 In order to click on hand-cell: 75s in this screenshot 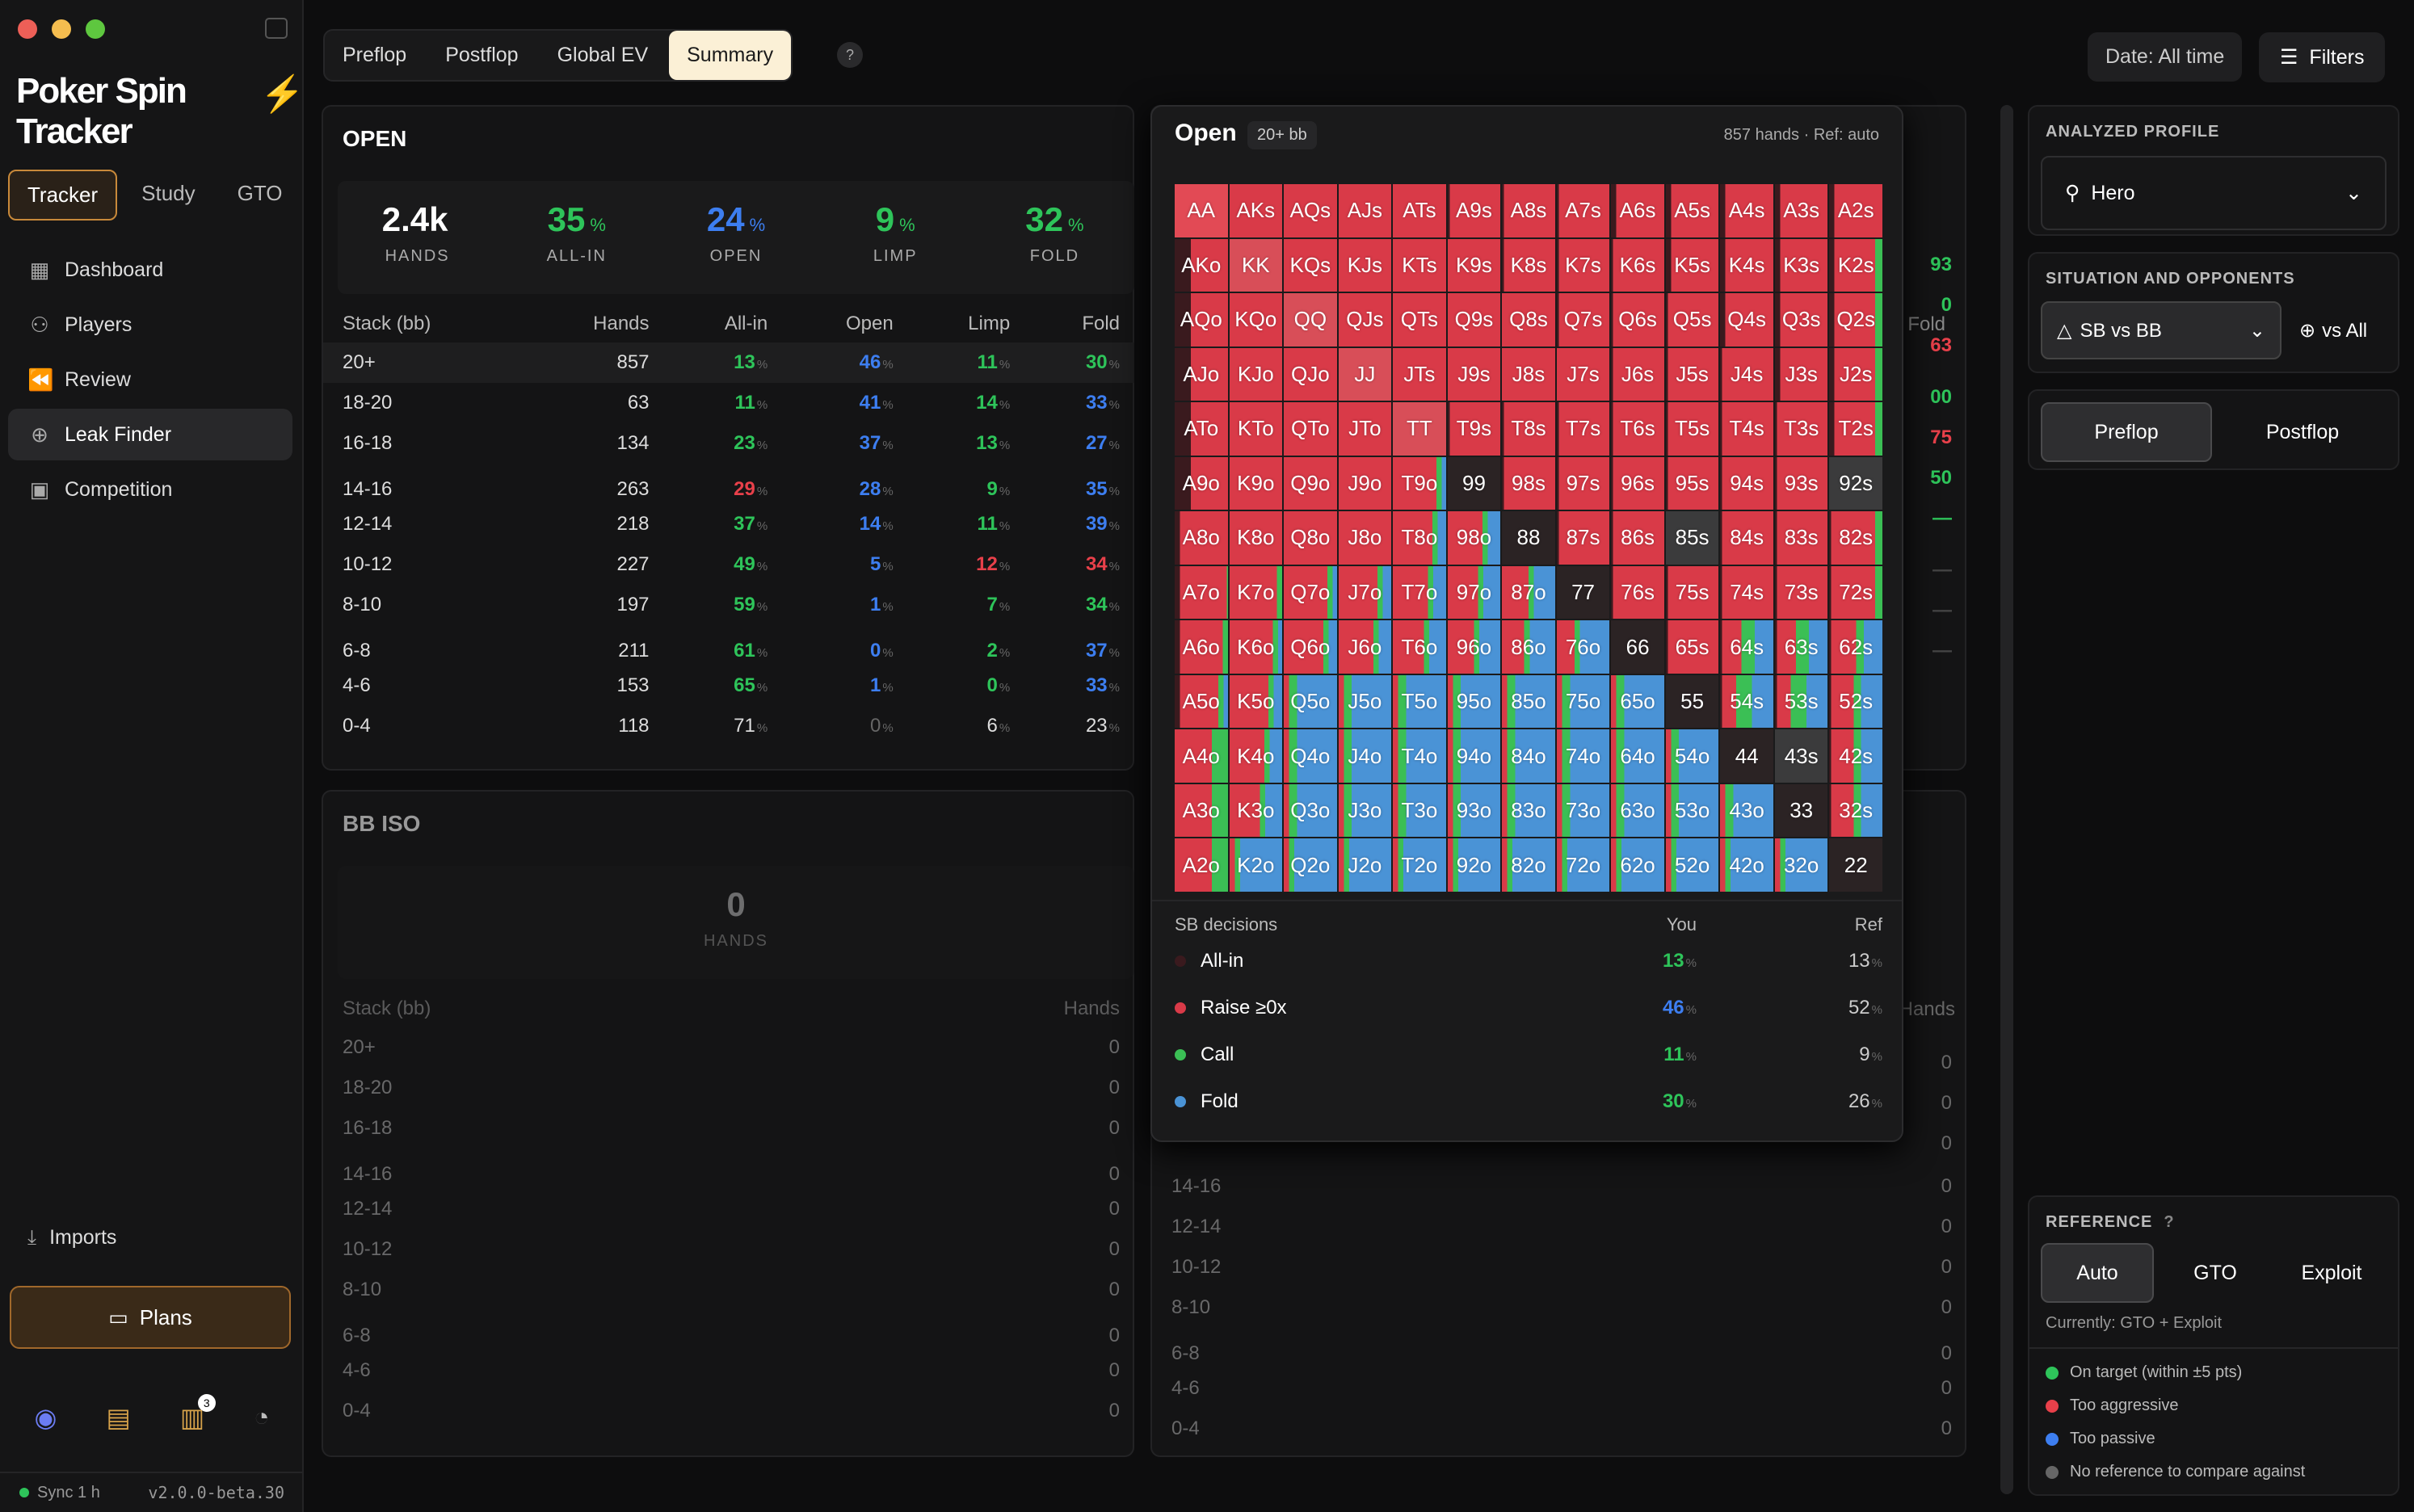, I will do `click(1692, 592)`.